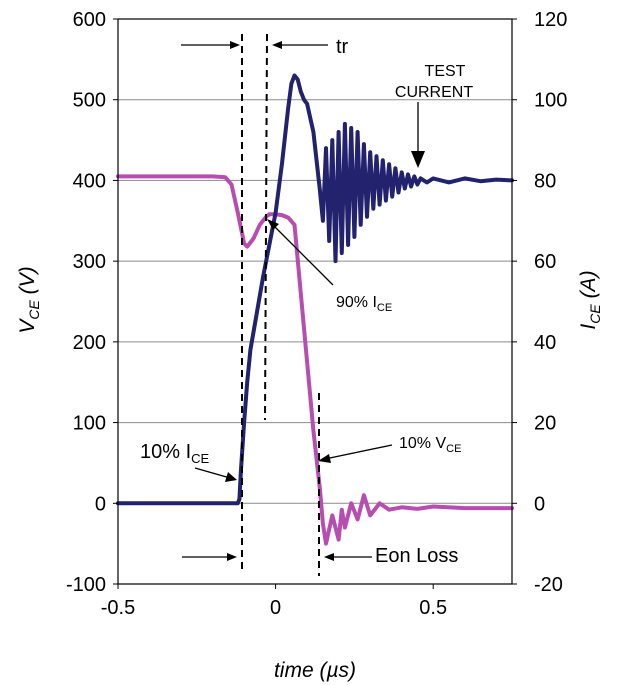 Image resolution: width=619 pixels, height=685 pixels. I want to click on y-left-tick-label: -100, so click(86, 585).